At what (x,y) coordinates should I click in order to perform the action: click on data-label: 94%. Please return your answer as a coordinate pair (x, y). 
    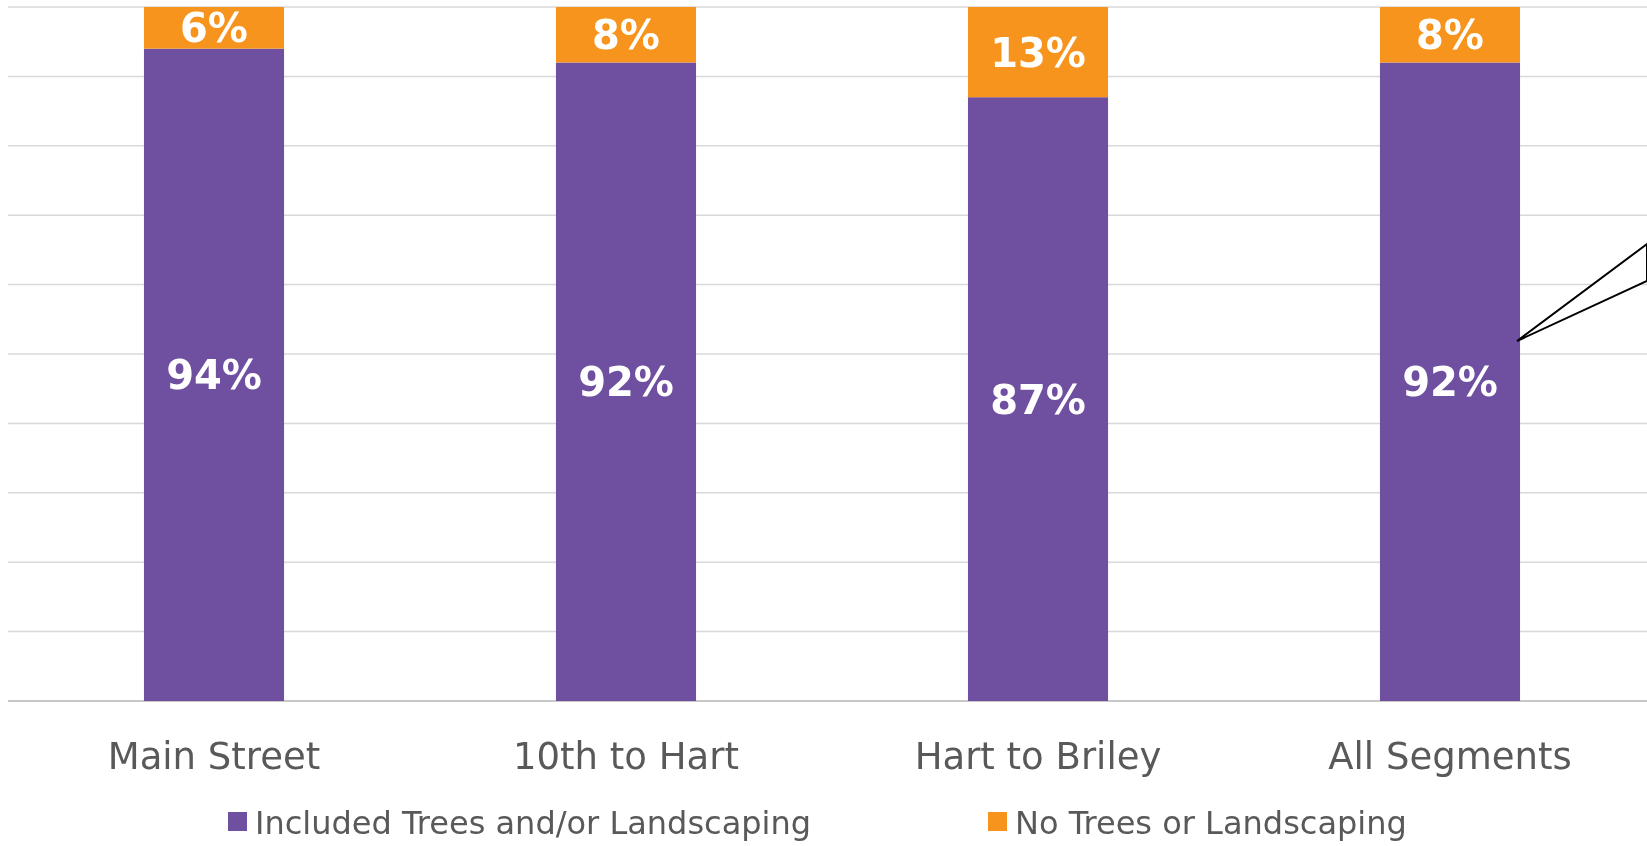
    Looking at the image, I should click on (214, 375).